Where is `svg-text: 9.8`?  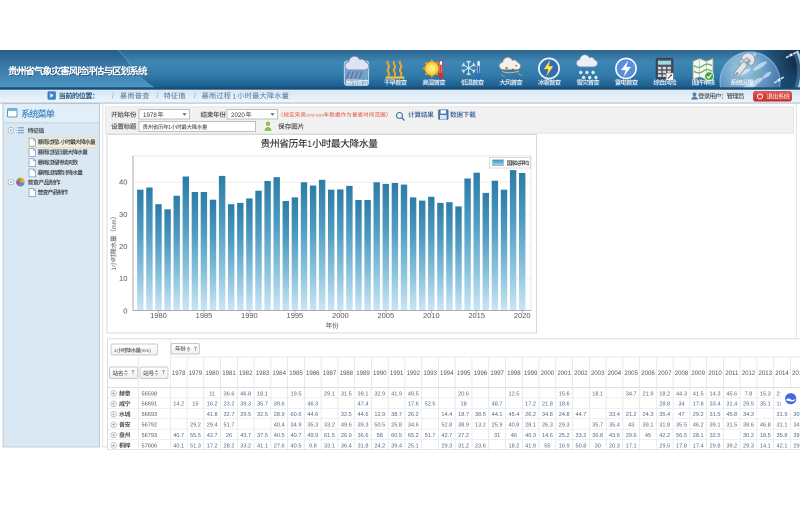 svg-text: 9.8 is located at coordinates (313, 446).